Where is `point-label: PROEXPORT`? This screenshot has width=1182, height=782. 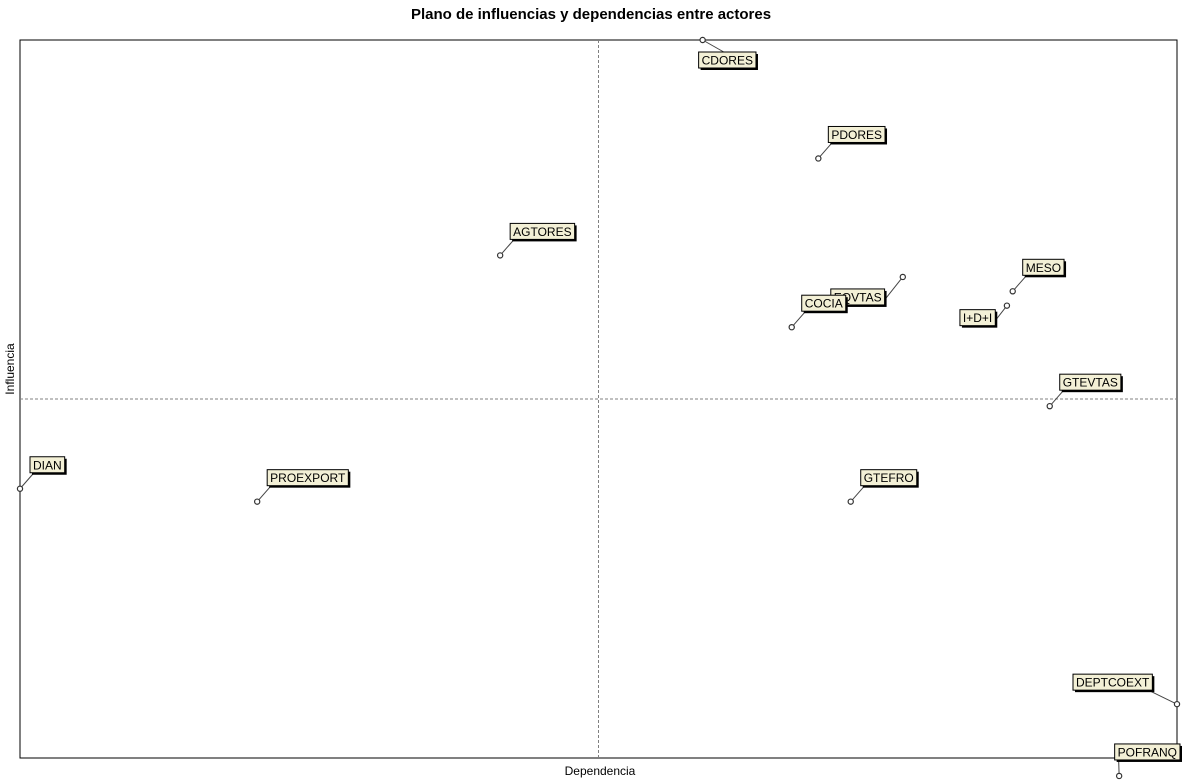
point-label: PROEXPORT is located at coordinates (308, 478).